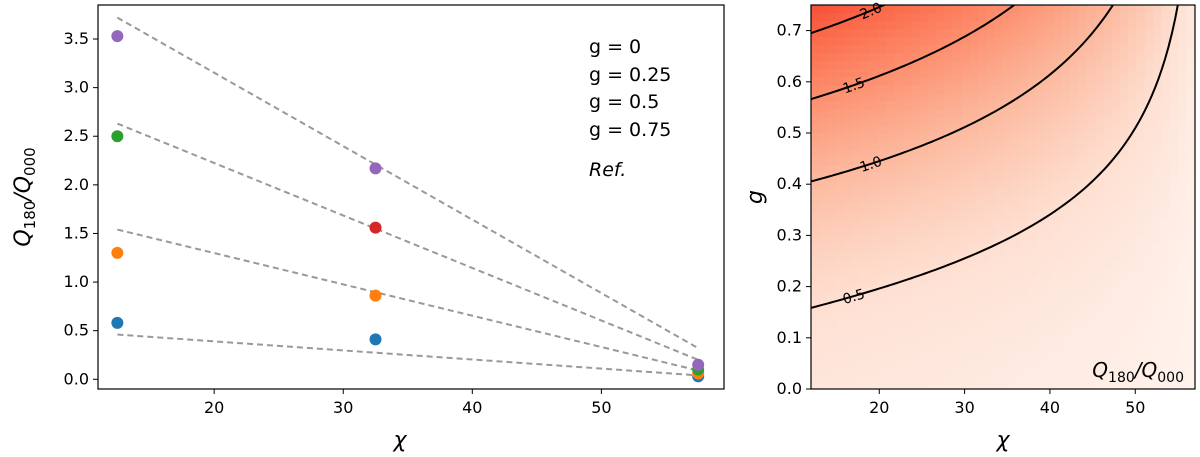 This screenshot has height=457, width=1200. What do you see at coordinates (399, 440) in the screenshot?
I see `scatter-x-axis-label: χ` at bounding box center [399, 440].